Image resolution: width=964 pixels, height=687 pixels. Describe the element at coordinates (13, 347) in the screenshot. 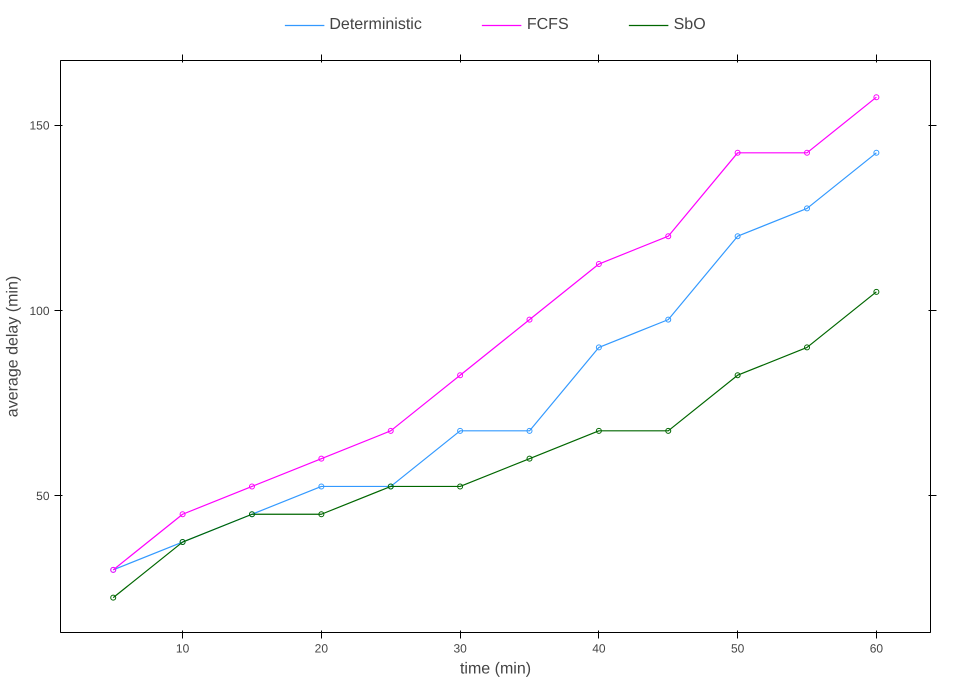

I see `y-axis-title: average delay (min)` at that location.